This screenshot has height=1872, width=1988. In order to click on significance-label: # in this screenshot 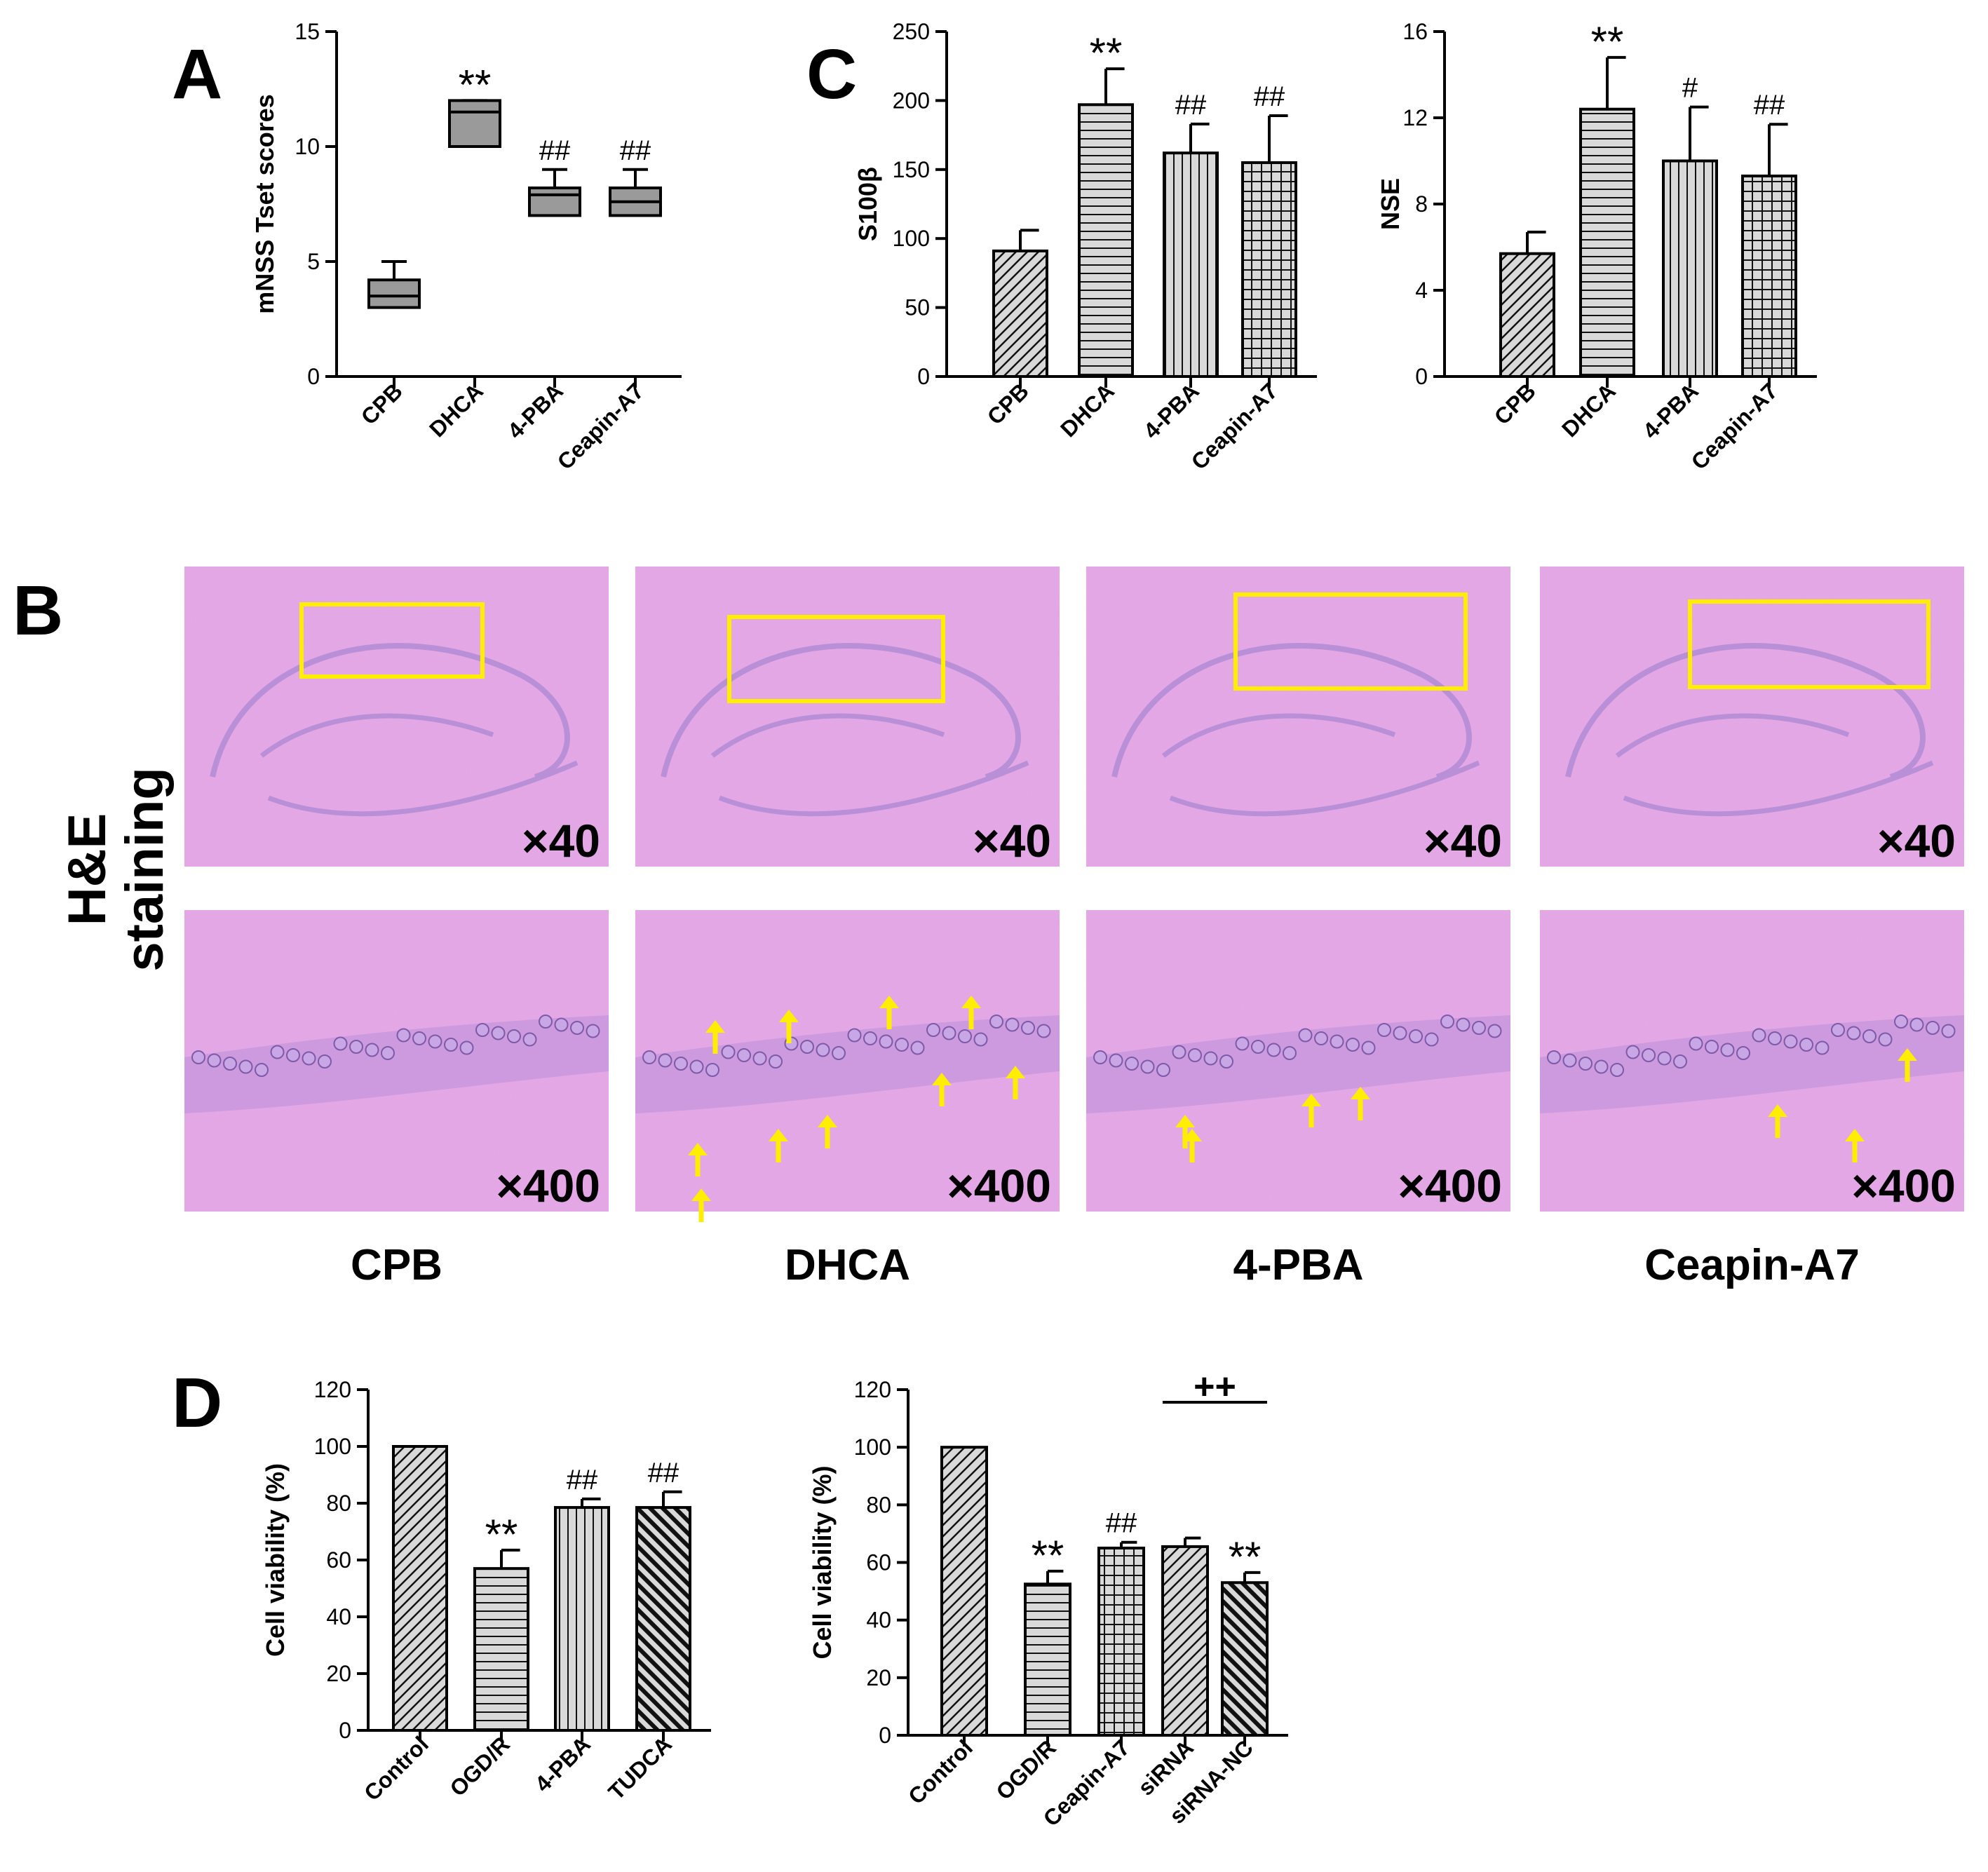, I will do `click(1690, 88)`.